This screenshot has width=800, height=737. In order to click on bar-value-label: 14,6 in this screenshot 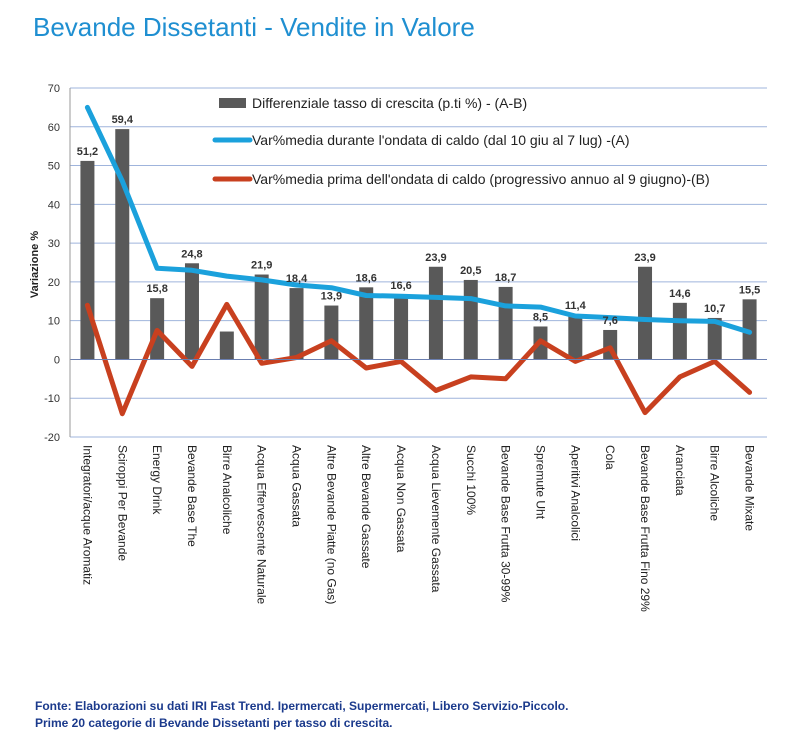, I will do `click(679, 294)`.